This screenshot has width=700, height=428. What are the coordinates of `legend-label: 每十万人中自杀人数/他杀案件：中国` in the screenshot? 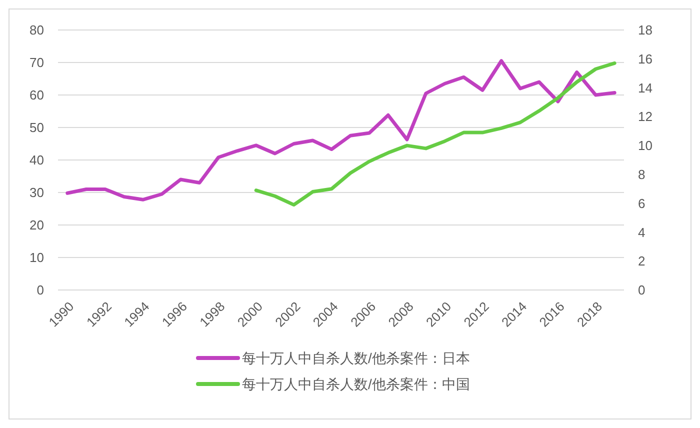 It's located at (356, 384).